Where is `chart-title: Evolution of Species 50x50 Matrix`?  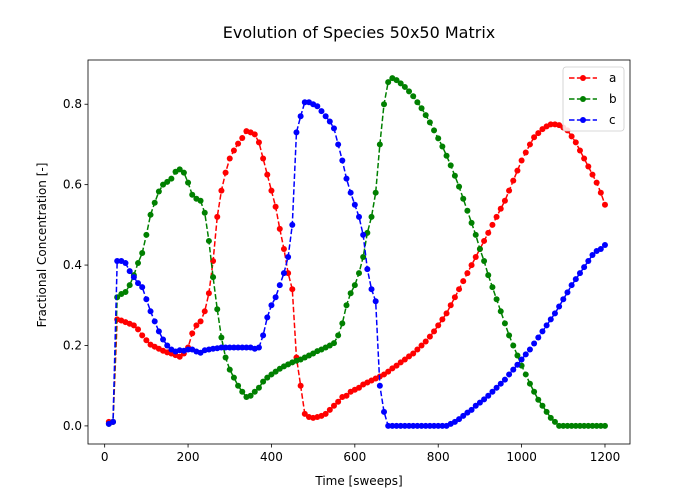 chart-title: Evolution of Species 50x50 Matrix is located at coordinates (359, 32).